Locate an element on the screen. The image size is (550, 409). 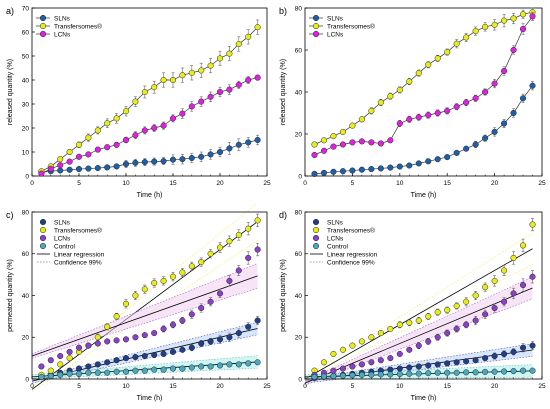
legend-label: Linear regression is located at coordinates (352, 254).